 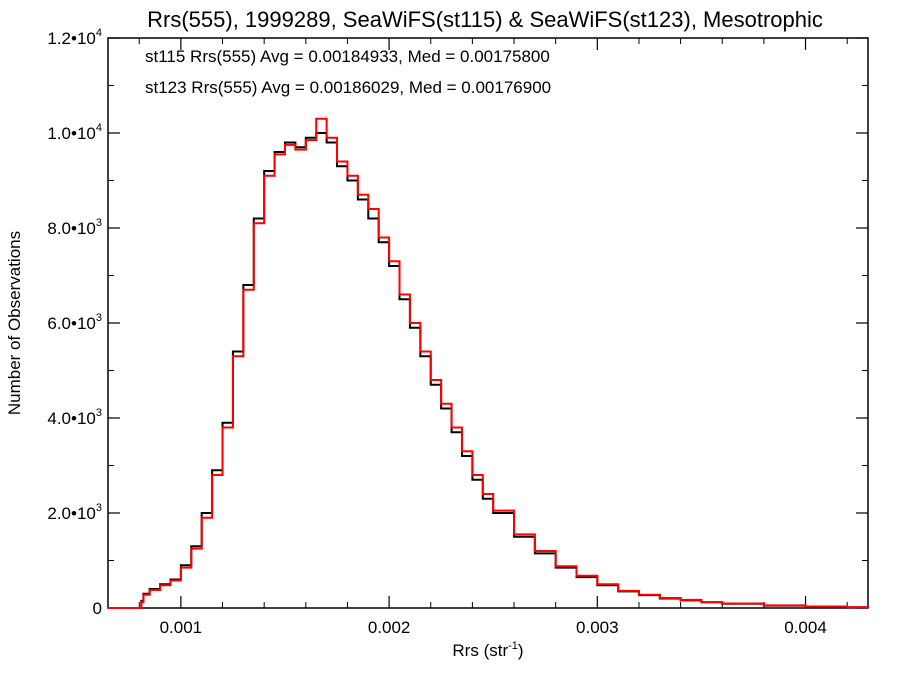 What do you see at coordinates (597, 627) in the screenshot?
I see `x-tick-label: 0.003` at bounding box center [597, 627].